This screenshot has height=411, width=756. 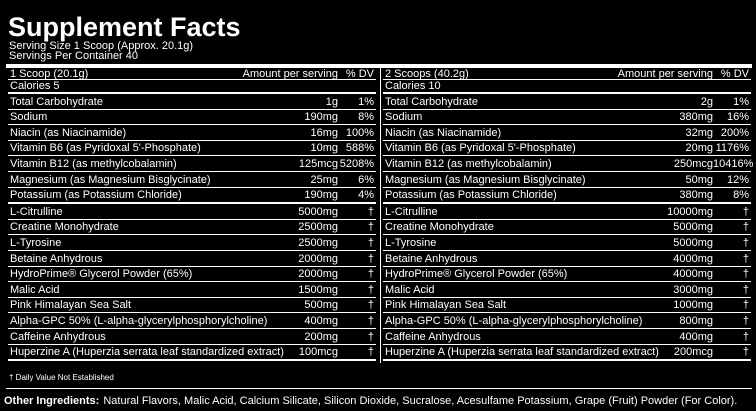 I want to click on row-amount: 10000mg, so click(x=690, y=211).